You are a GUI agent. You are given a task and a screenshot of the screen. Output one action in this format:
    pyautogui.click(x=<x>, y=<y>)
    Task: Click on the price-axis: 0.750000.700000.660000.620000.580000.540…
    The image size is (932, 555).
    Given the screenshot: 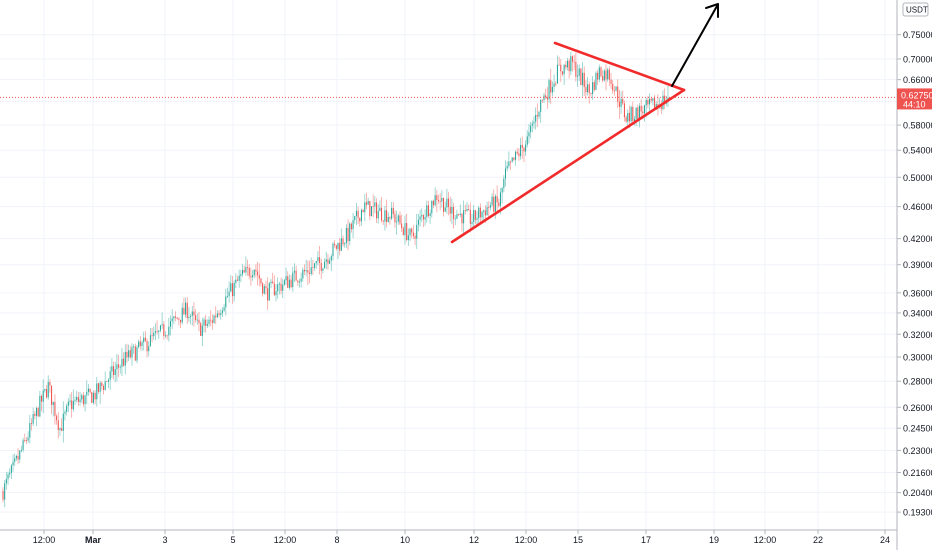 What is the action you would take?
    pyautogui.click(x=914, y=275)
    